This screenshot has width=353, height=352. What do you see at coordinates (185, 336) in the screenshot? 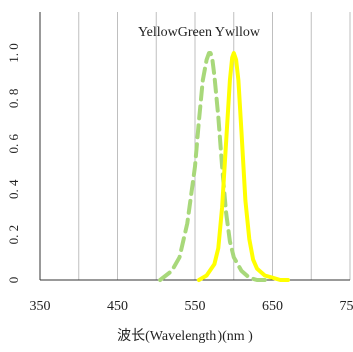
I see `x-axis-title: 波长(Wavelength )(nm )` at bounding box center [185, 336].